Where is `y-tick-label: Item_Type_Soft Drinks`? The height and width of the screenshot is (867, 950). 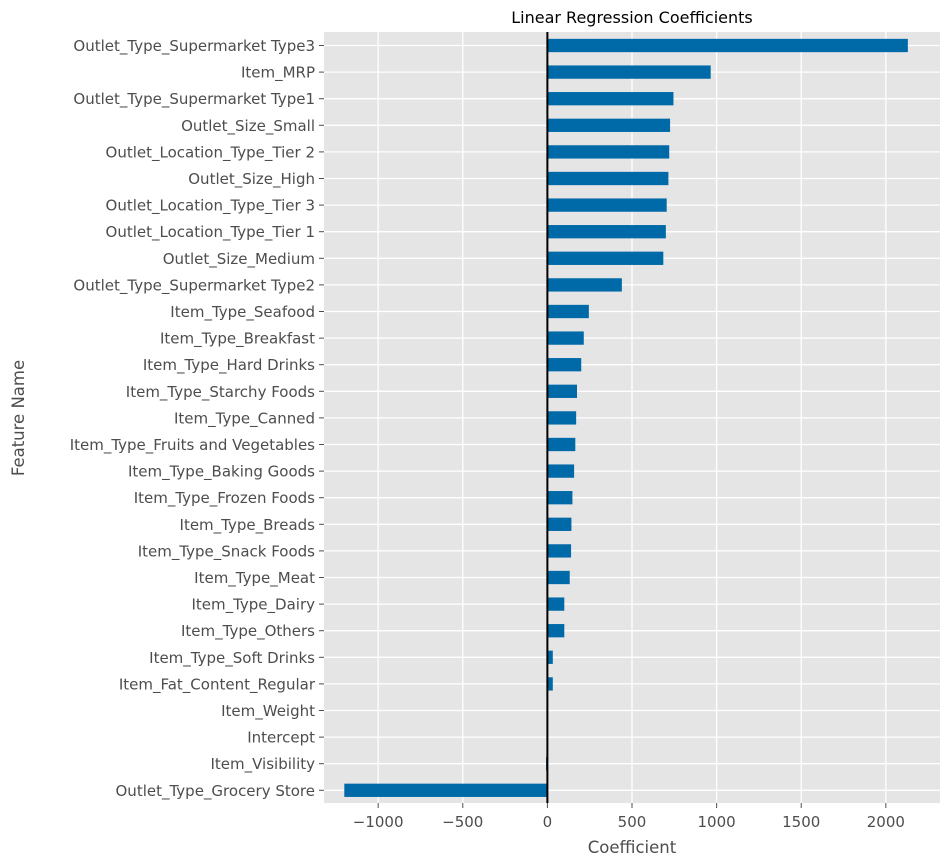
y-tick-label: Item_Type_Soft Drinks is located at coordinates (232, 658).